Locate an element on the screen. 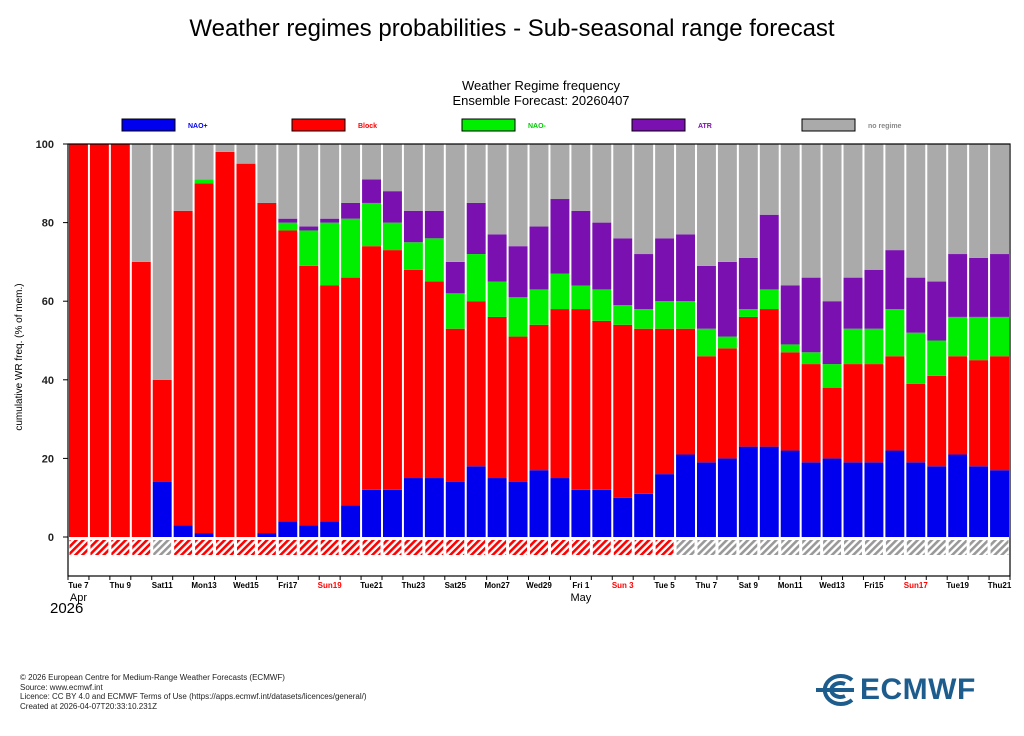 The height and width of the screenshot is (736, 1024). y-tick-label-40: 40 is located at coordinates (48, 381).